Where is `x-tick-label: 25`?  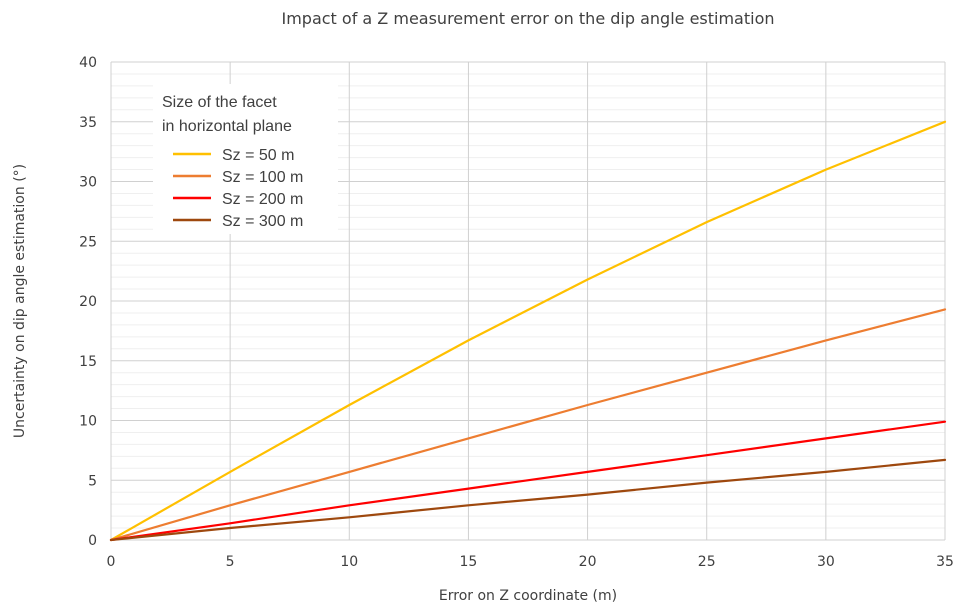 x-tick-label: 25 is located at coordinates (707, 562).